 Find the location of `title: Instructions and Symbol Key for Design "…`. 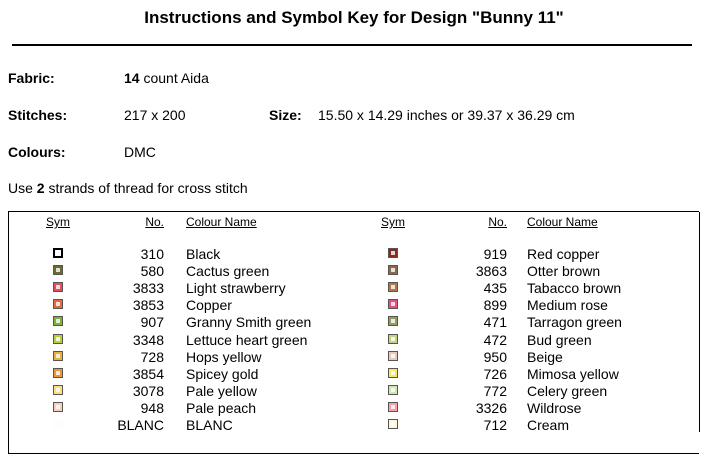

title: Instructions and Symbol Key for Design "… is located at coordinates (354, 17).